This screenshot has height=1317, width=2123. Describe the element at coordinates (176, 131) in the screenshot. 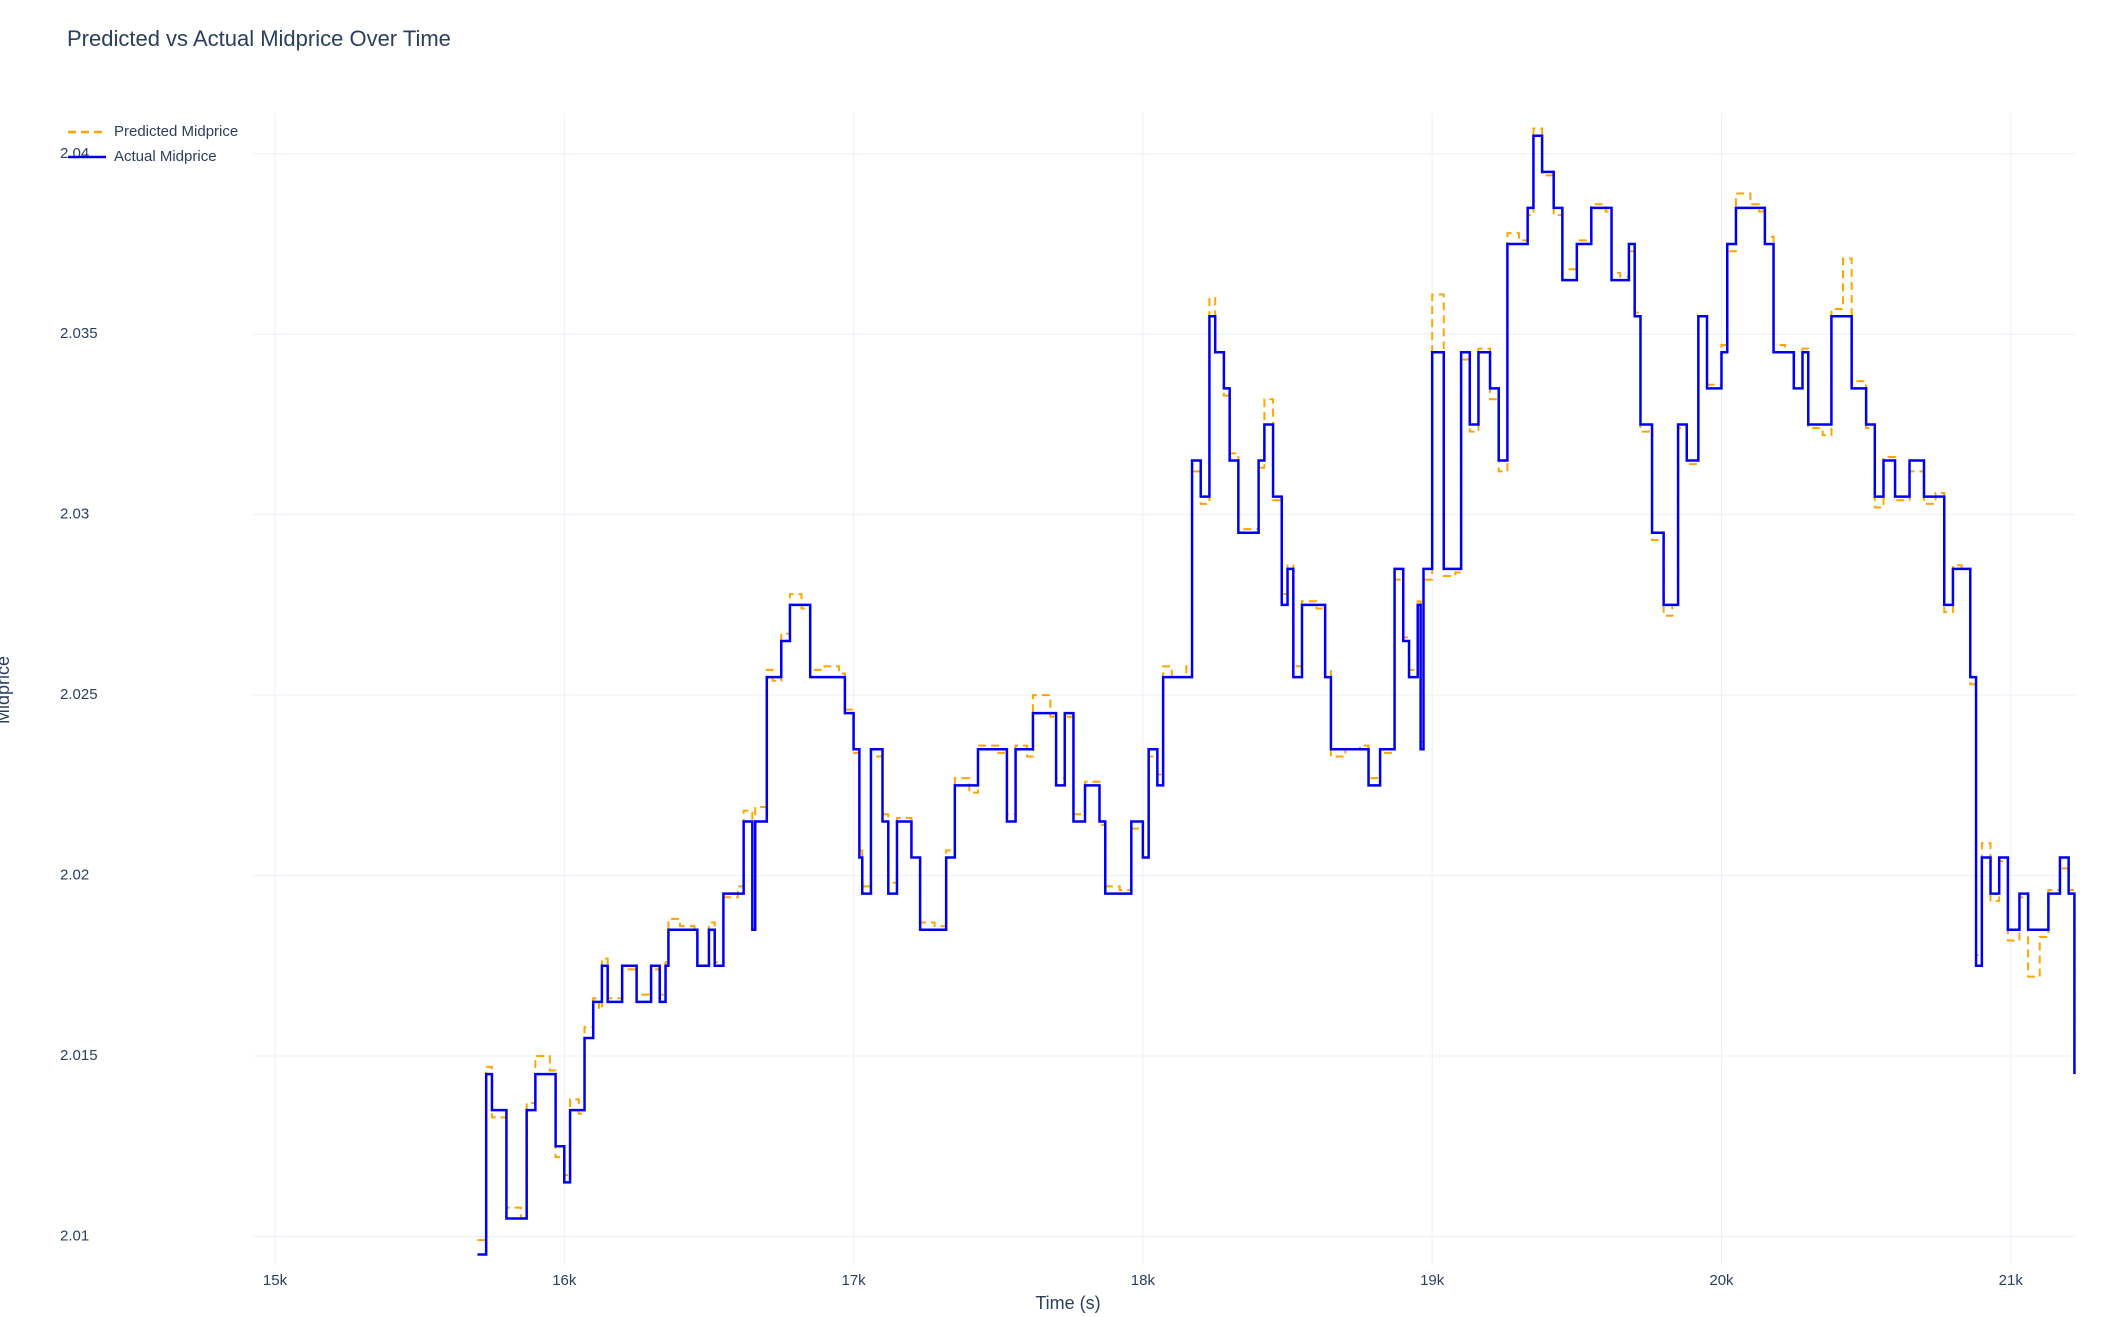

I see `legend-label: Predicted Midprice` at that location.